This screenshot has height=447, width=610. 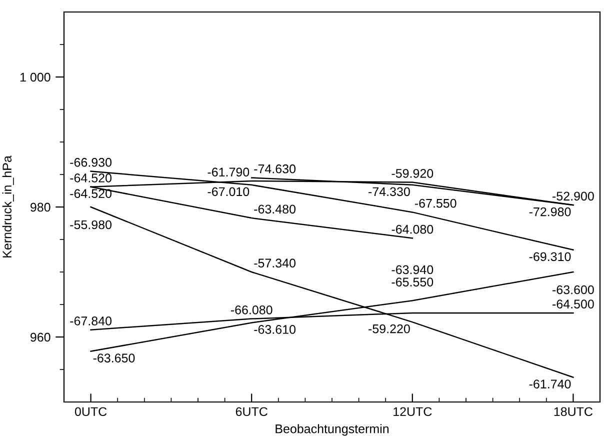 I want to click on y-tick-label: 960, so click(x=40, y=337).